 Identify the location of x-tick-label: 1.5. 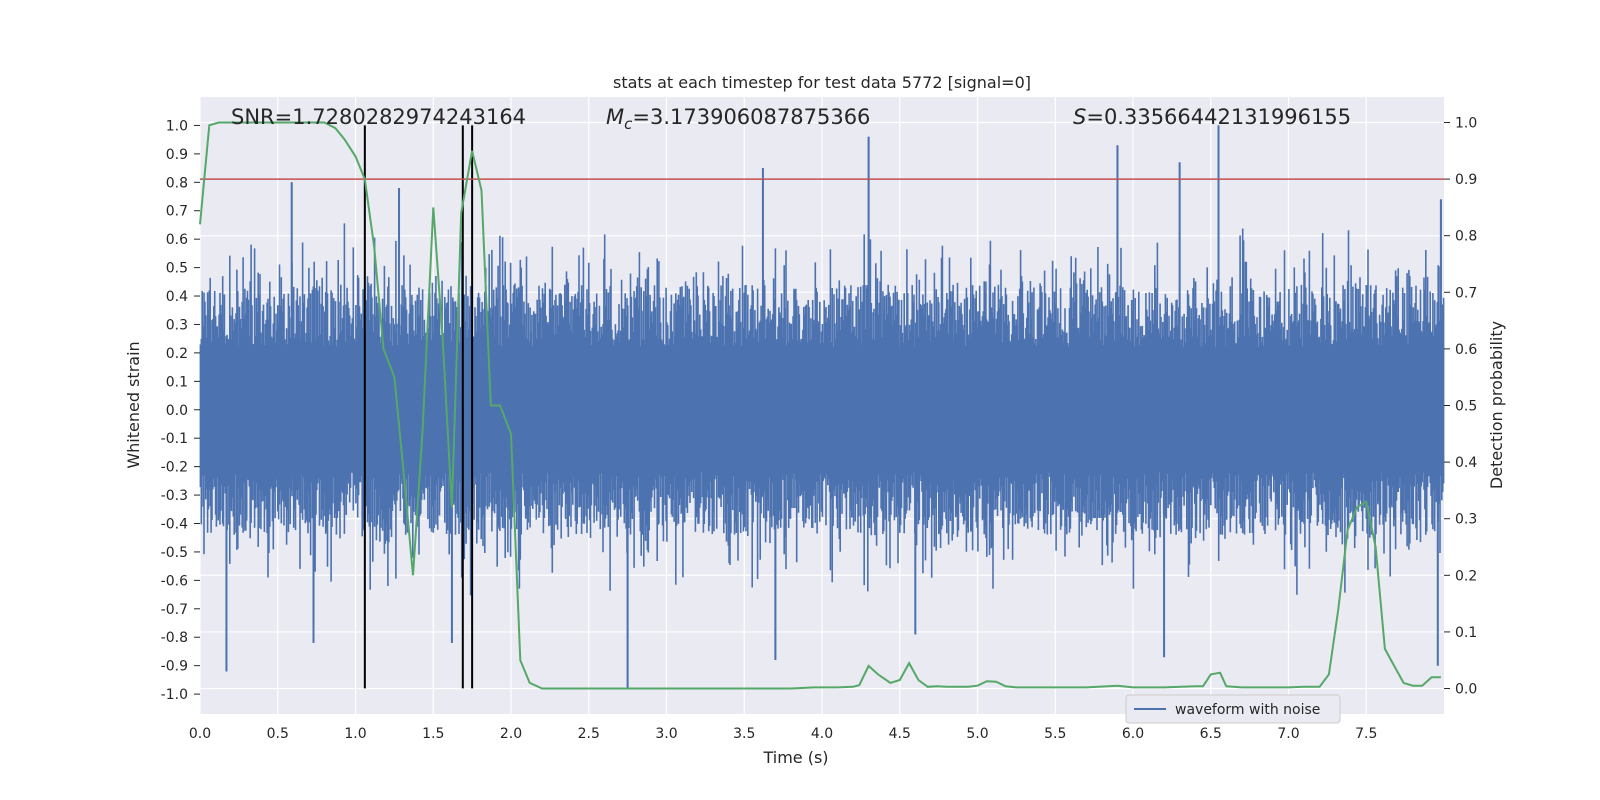
(433, 734).